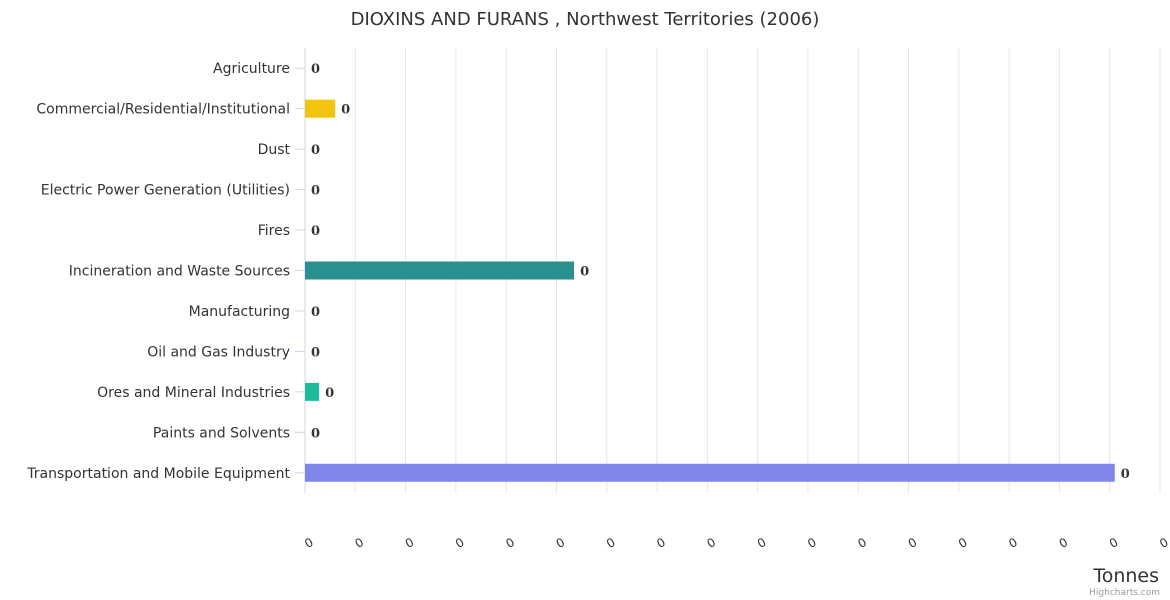 The image size is (1170, 600). I want to click on category-label: Commercial/Residential/Institutional, so click(163, 110).